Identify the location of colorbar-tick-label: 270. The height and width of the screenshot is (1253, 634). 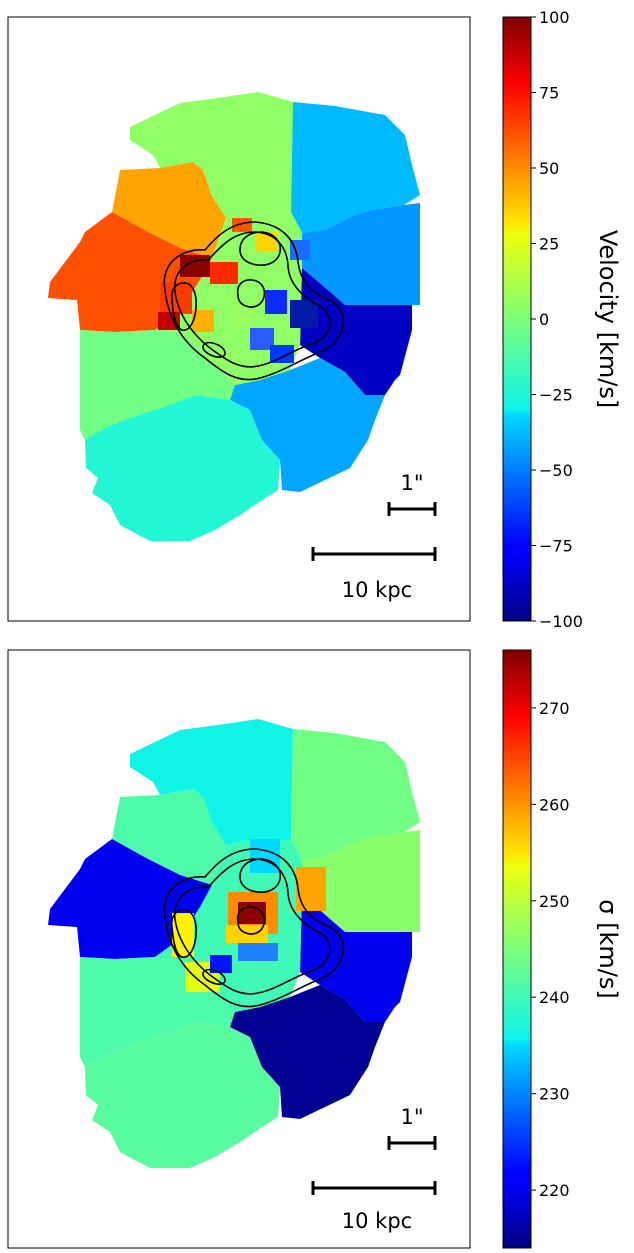
(554, 708).